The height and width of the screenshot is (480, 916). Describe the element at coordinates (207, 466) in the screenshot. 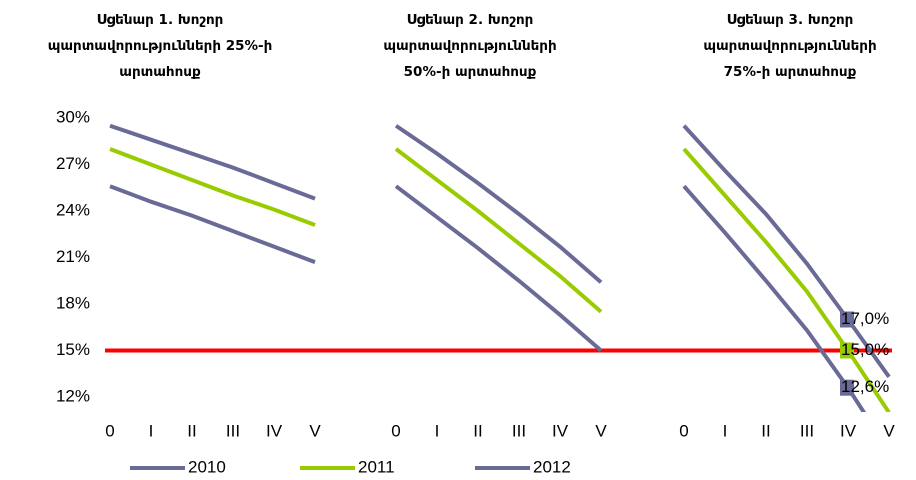

I see `legend-label: 2010` at that location.